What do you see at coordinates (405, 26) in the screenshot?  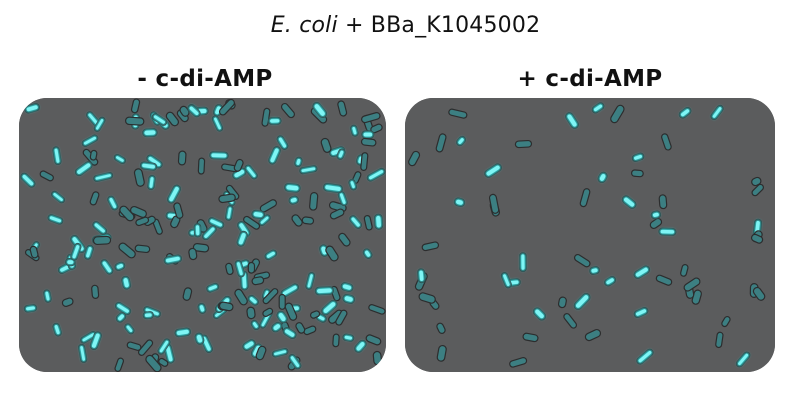 I see `figure-title: E. coli + BBa_K1045002` at bounding box center [405, 26].